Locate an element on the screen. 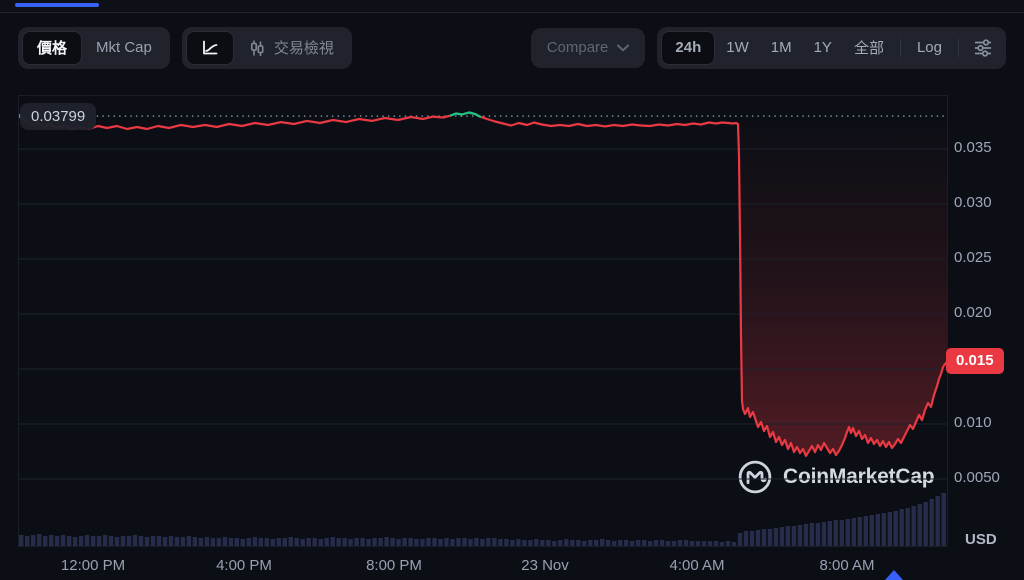 This screenshot has width=1024, height=580. watermark-text: CoinMarketCap is located at coordinates (859, 476).